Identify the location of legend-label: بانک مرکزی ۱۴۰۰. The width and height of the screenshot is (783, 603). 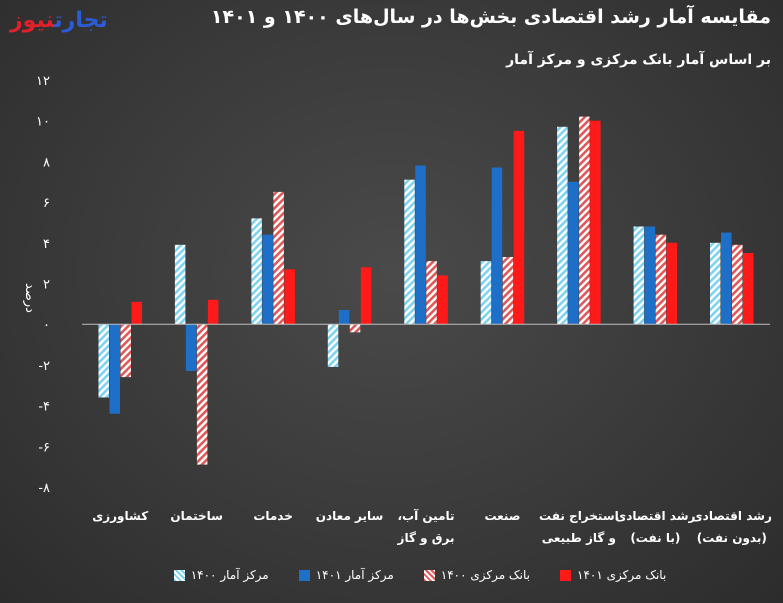
(485, 575).